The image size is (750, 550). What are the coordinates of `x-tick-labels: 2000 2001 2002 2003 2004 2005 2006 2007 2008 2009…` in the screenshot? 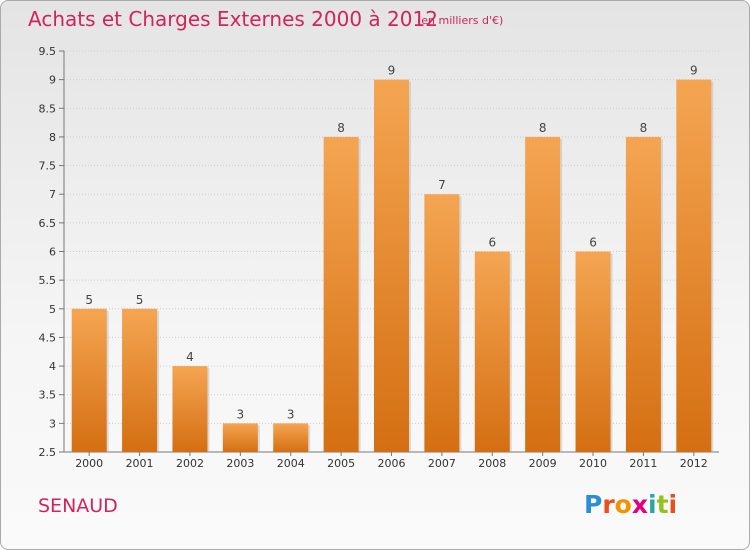 It's located at (391, 463).